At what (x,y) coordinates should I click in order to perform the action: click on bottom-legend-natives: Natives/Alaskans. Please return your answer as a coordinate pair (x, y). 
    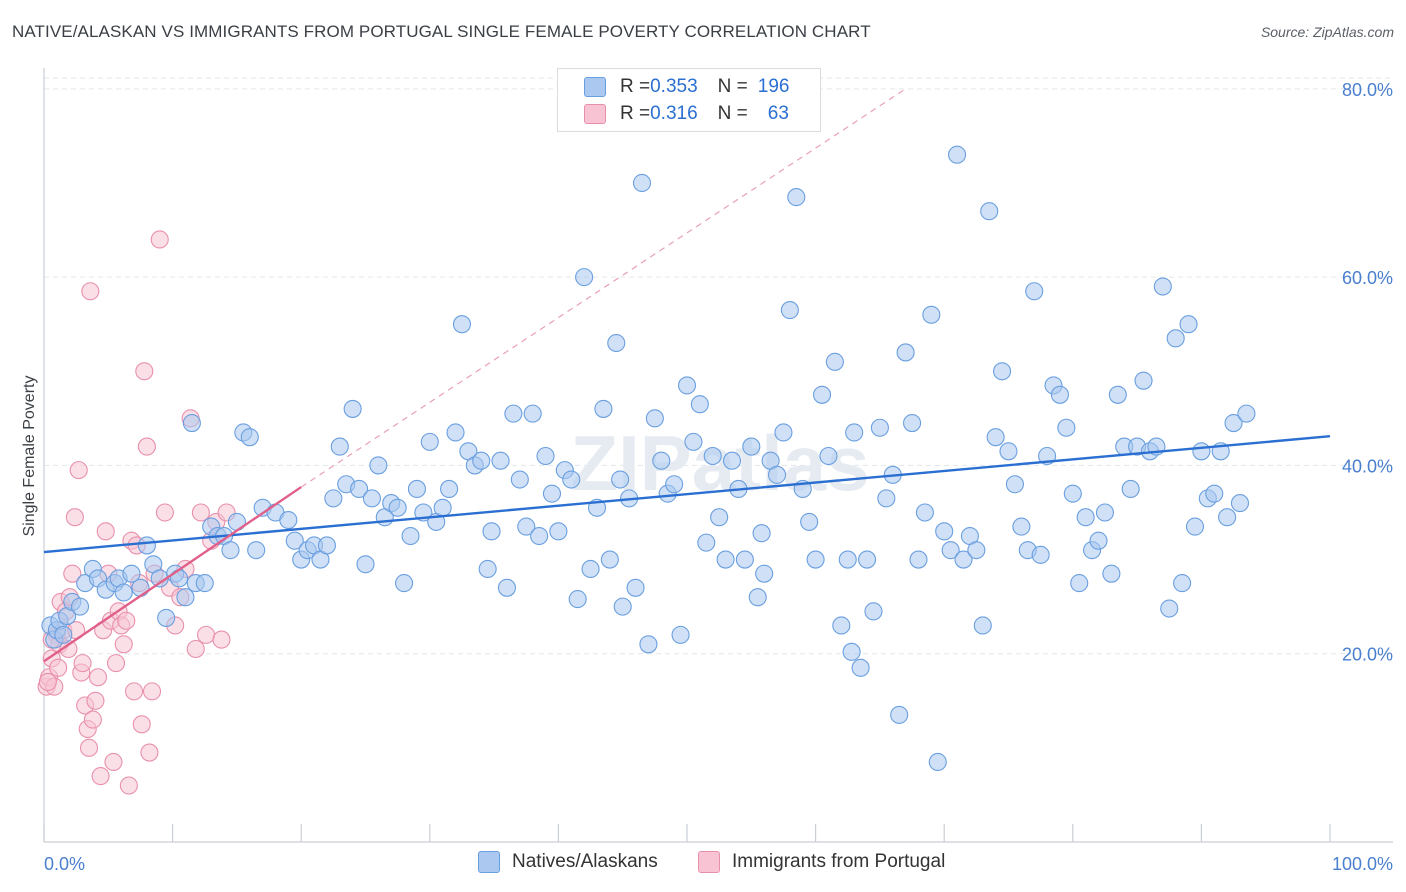
    Looking at the image, I should click on (568, 862).